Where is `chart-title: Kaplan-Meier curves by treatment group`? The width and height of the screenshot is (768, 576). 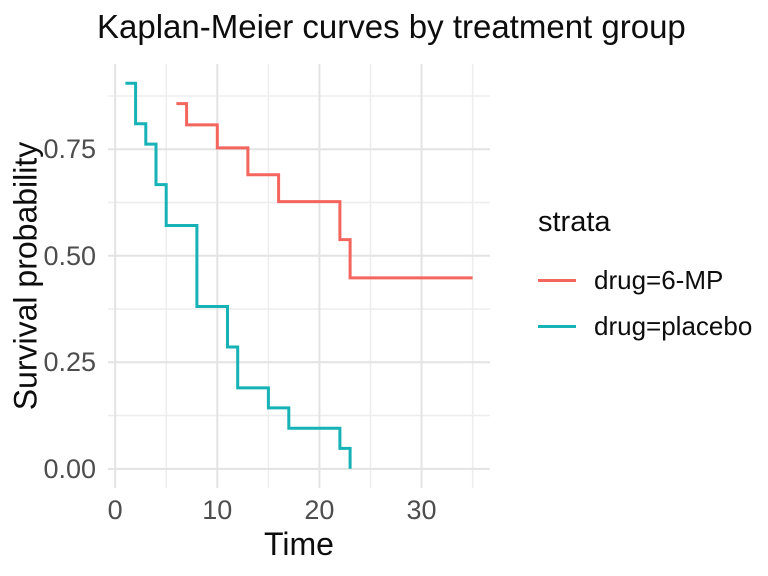
chart-title: Kaplan-Meier curves by treatment group is located at coordinates (391, 26).